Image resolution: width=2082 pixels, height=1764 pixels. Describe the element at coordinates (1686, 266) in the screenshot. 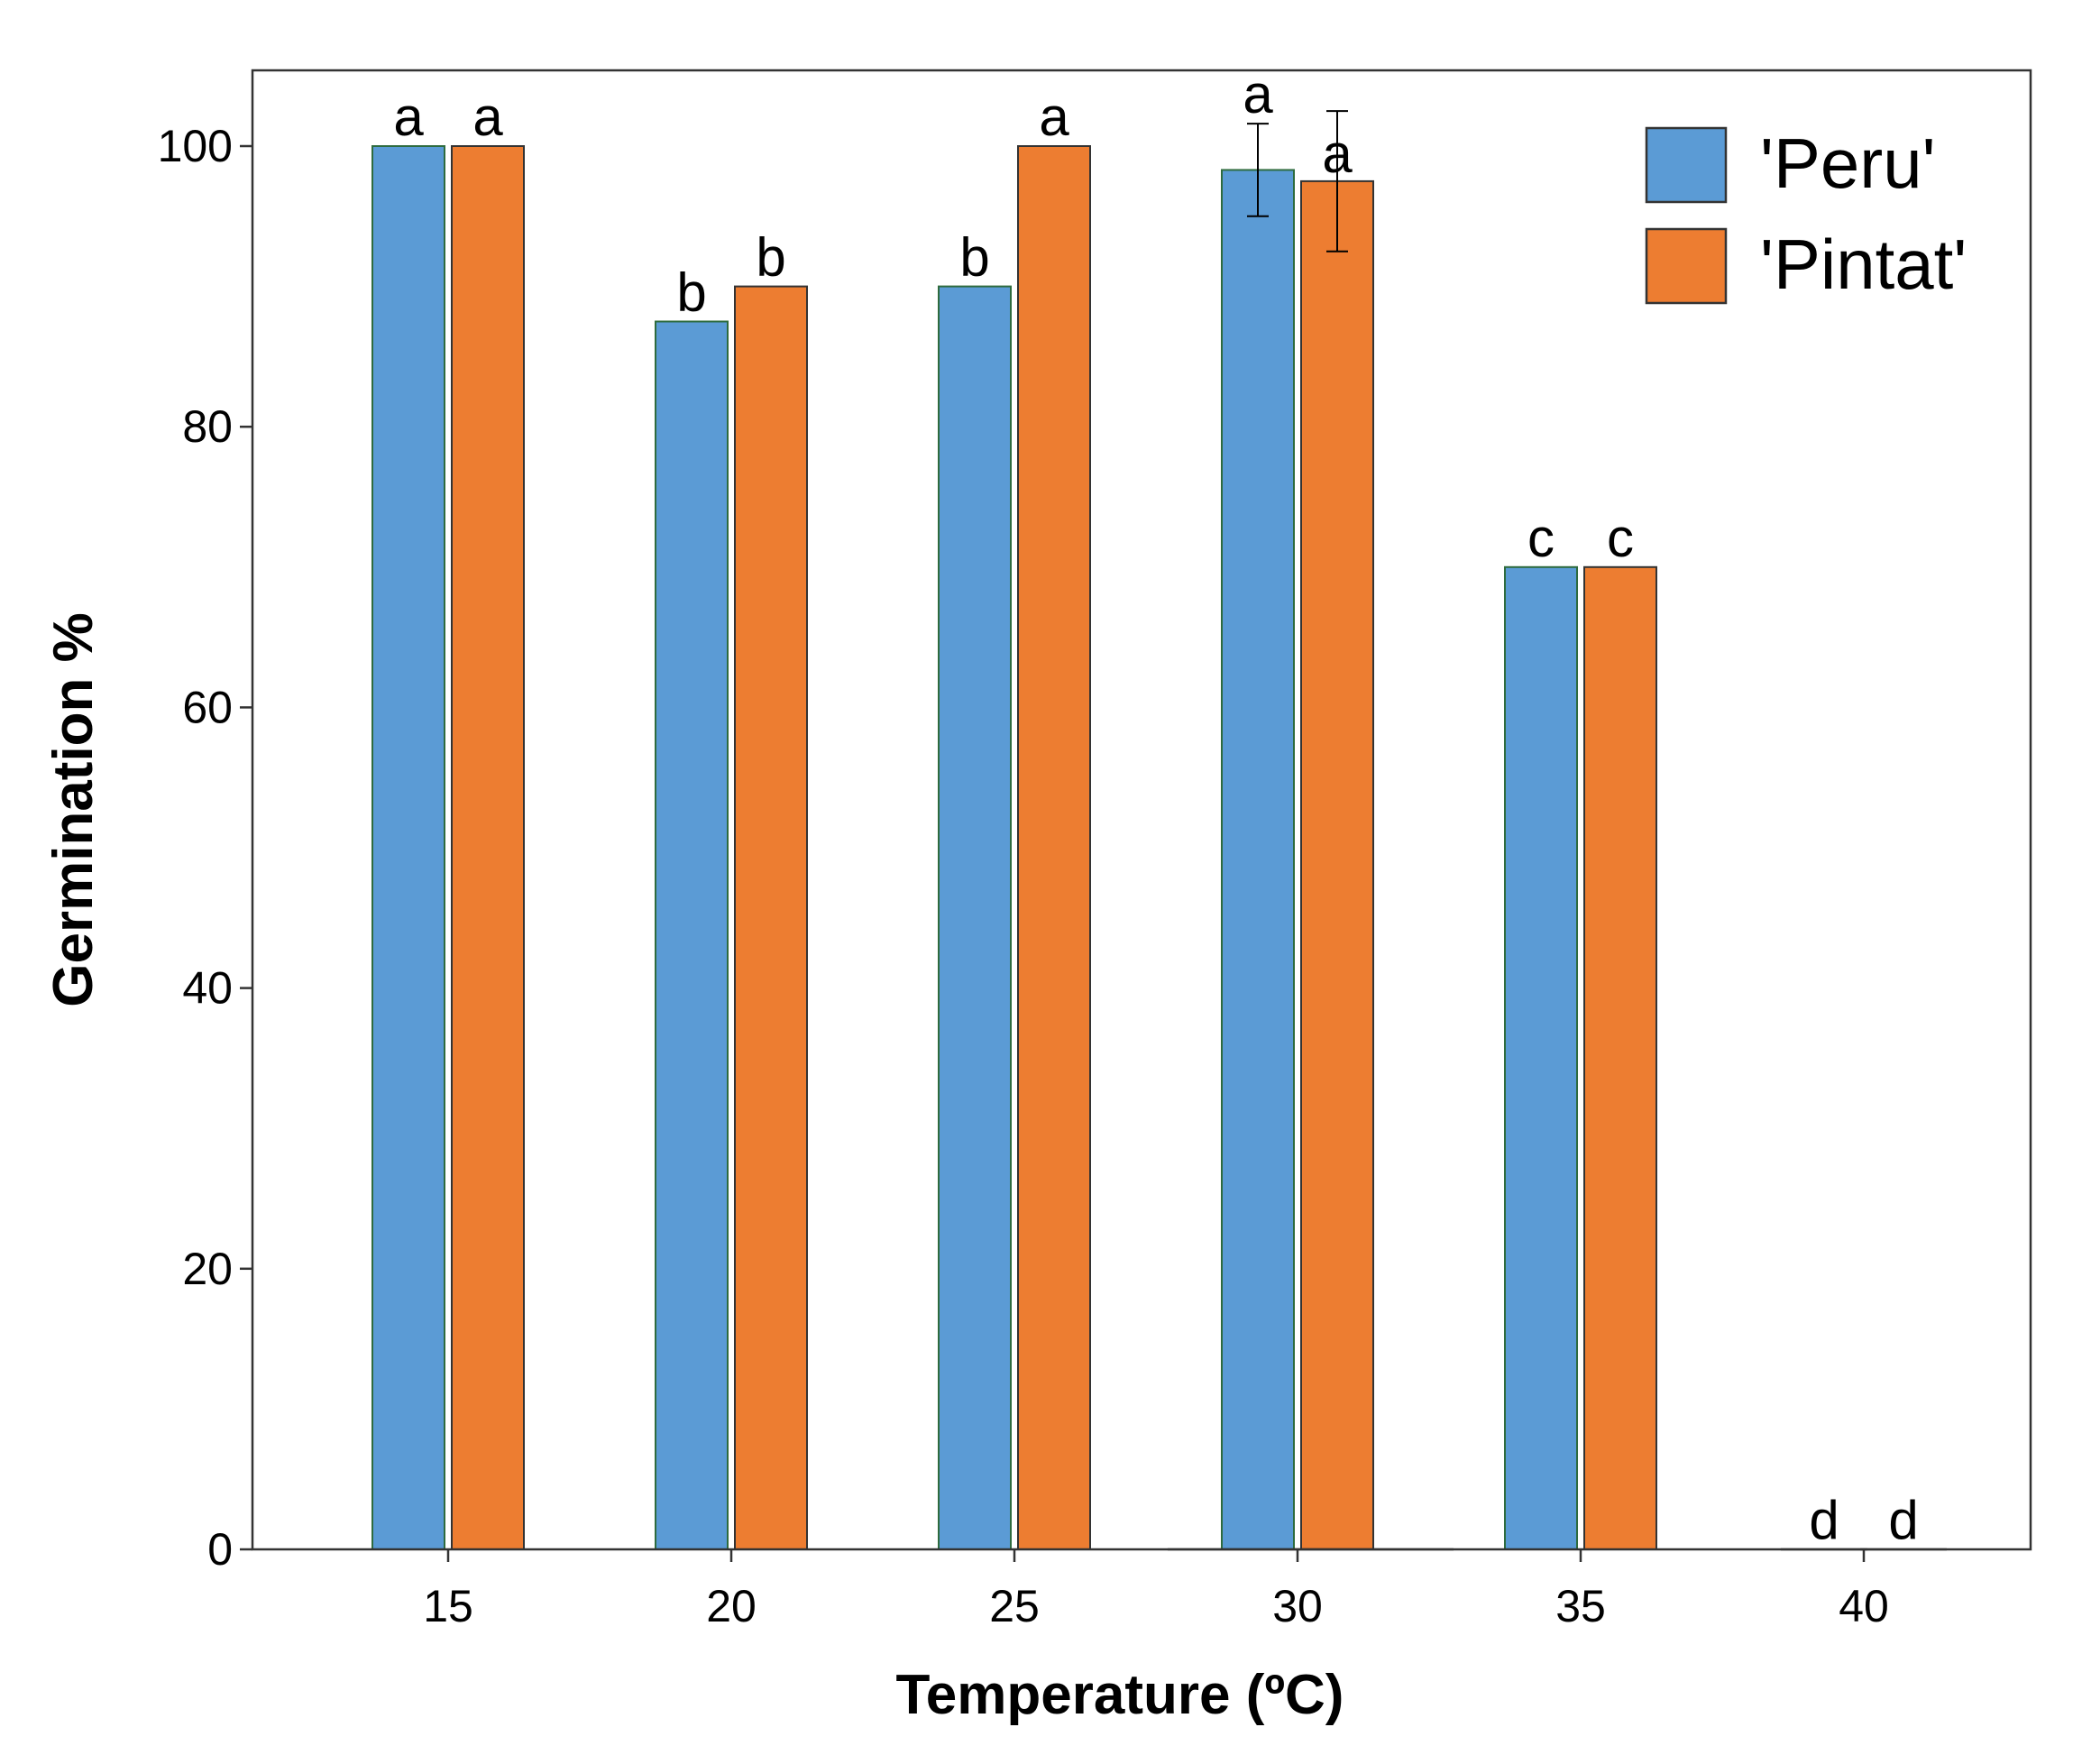

I see `legend-swatch-pintat` at that location.